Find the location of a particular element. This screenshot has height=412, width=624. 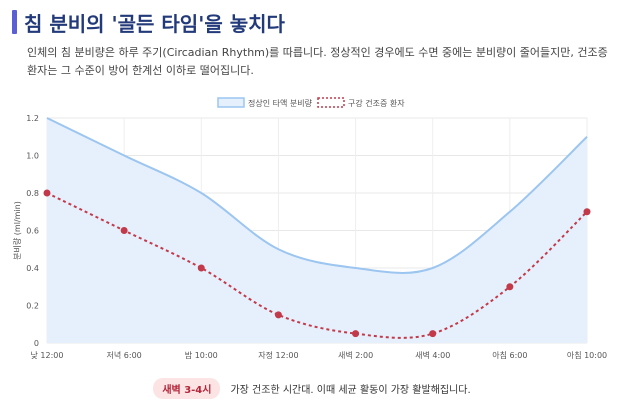

chart-legend: 정상인 타액 분비량 구강 건조증 환자 is located at coordinates (311, 102).